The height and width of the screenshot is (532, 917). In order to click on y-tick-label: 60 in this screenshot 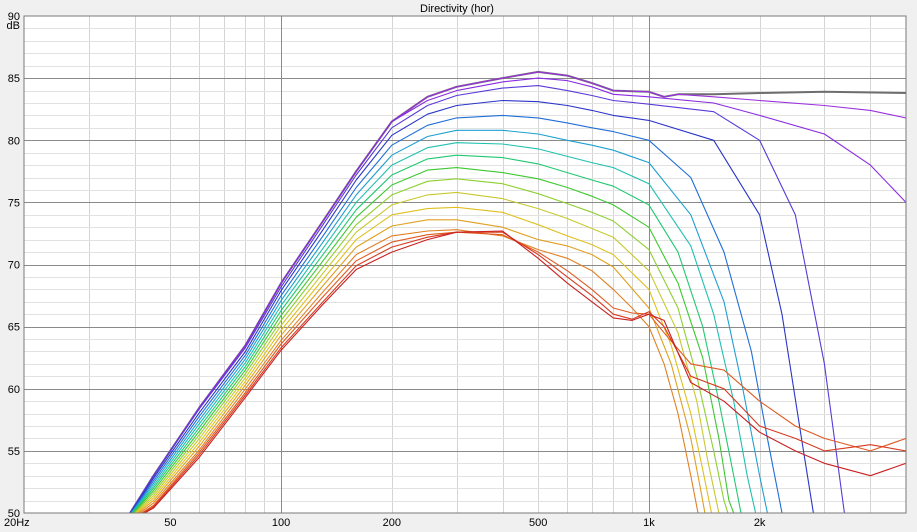, I will do `click(14, 390)`.